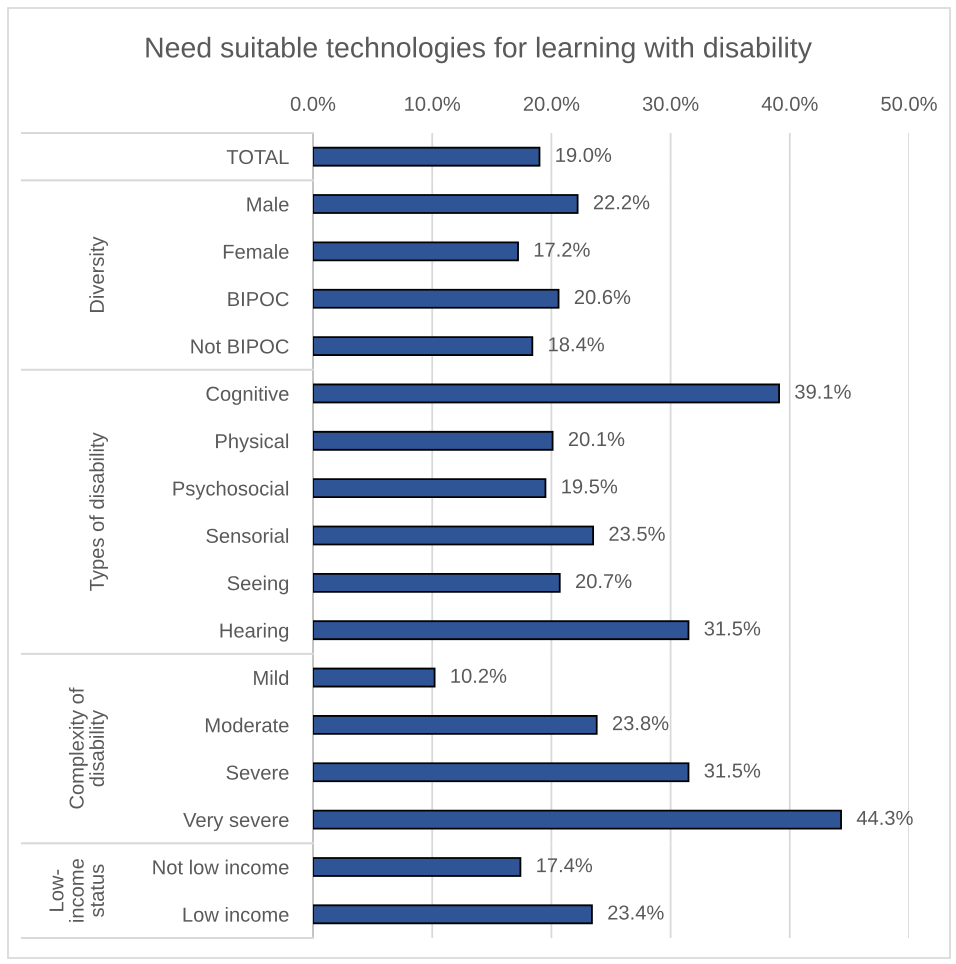  Describe the element at coordinates (584, 155) in the screenshot. I see `data-label: 19.0%` at that location.